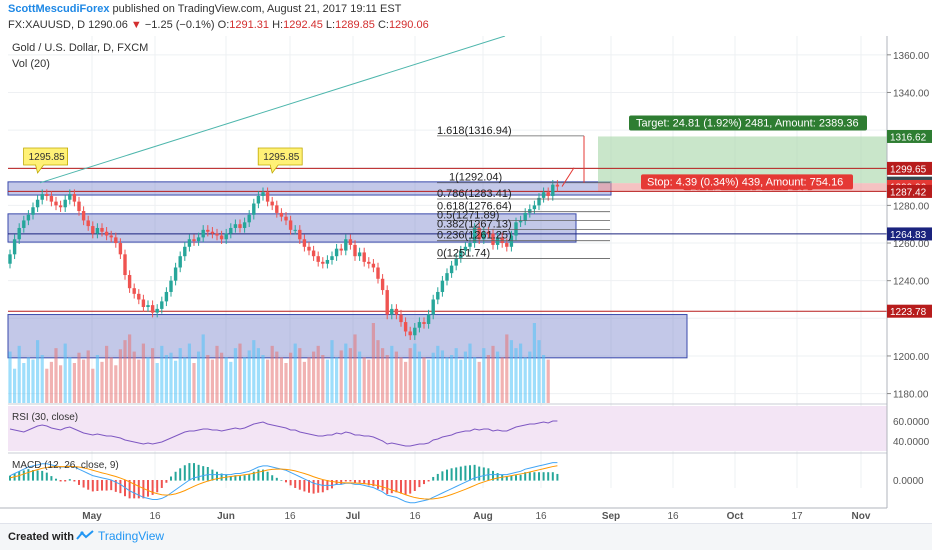  Describe the element at coordinates (136, 25) in the screenshot. I see `change-arrow-icon: ▼` at that location.